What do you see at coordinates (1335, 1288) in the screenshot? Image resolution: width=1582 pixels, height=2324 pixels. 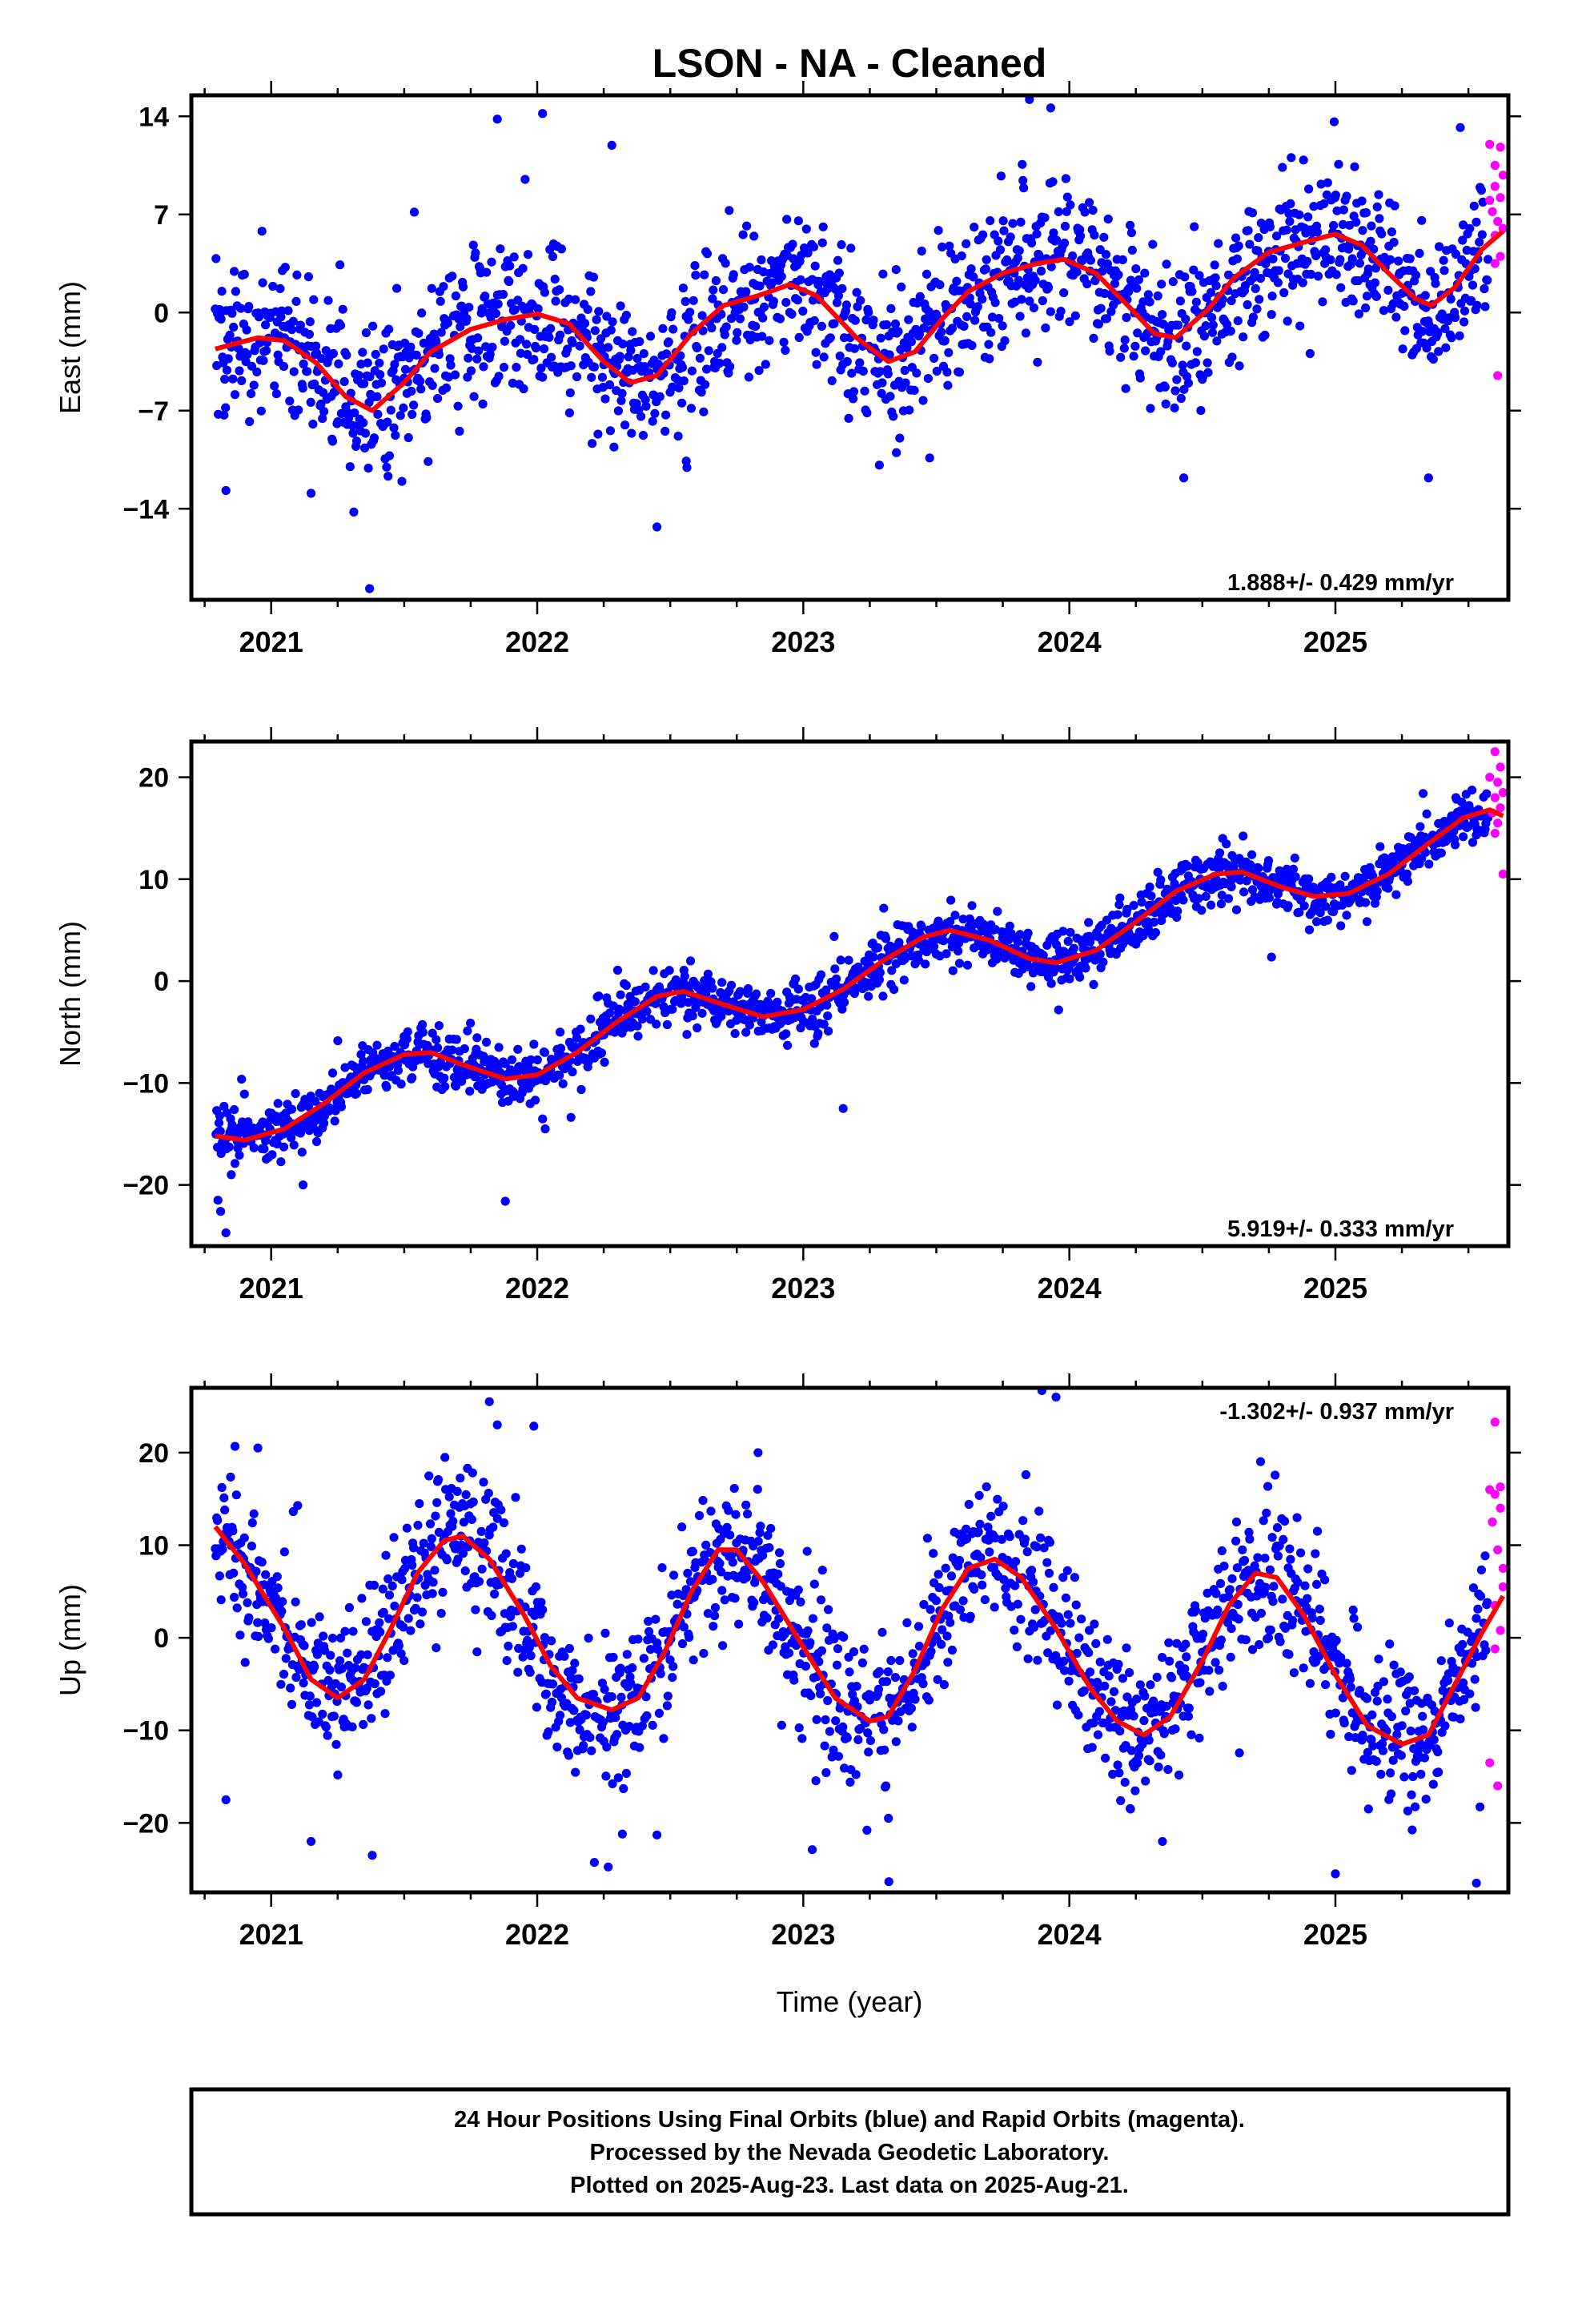 I see `x-tick-label: 2025` at bounding box center [1335, 1288].